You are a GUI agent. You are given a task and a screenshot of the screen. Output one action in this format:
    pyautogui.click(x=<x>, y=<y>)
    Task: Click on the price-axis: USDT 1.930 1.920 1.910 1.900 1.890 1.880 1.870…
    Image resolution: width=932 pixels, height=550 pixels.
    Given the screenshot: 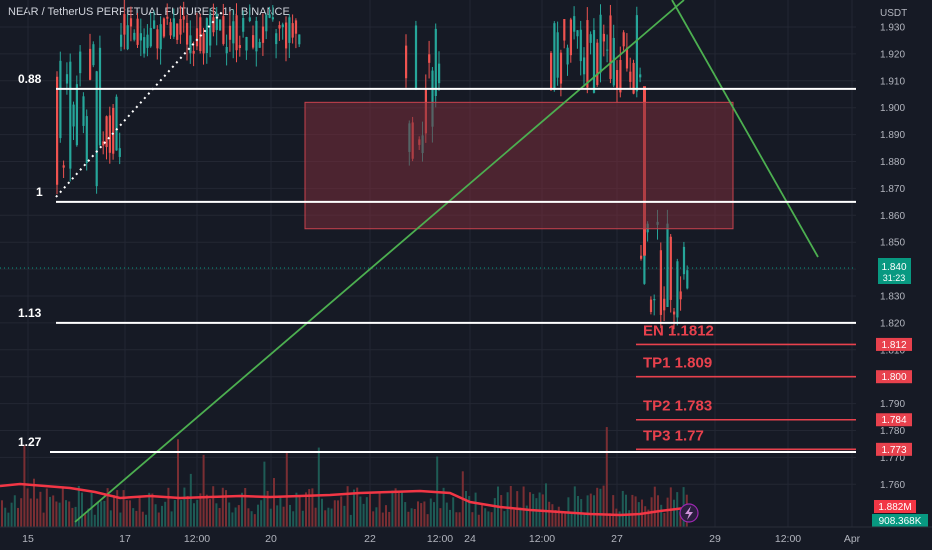 What is the action you would take?
    pyautogui.click(x=895, y=275)
    